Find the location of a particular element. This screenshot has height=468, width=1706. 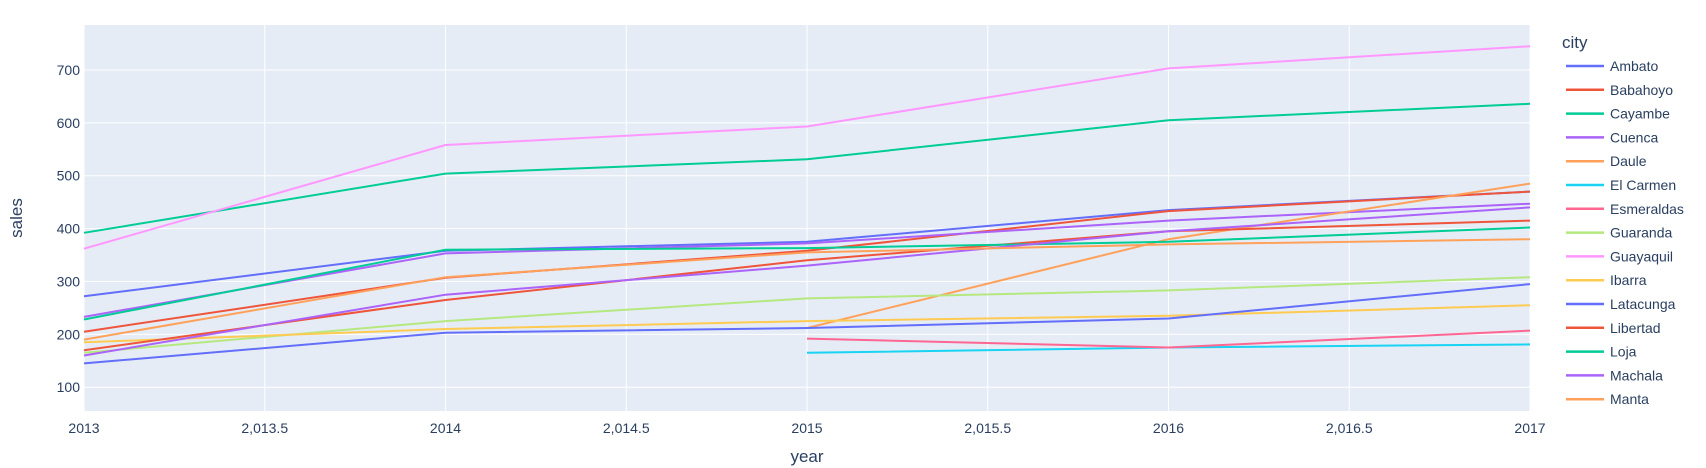

legend-label: Latacunga is located at coordinates (1643, 304).